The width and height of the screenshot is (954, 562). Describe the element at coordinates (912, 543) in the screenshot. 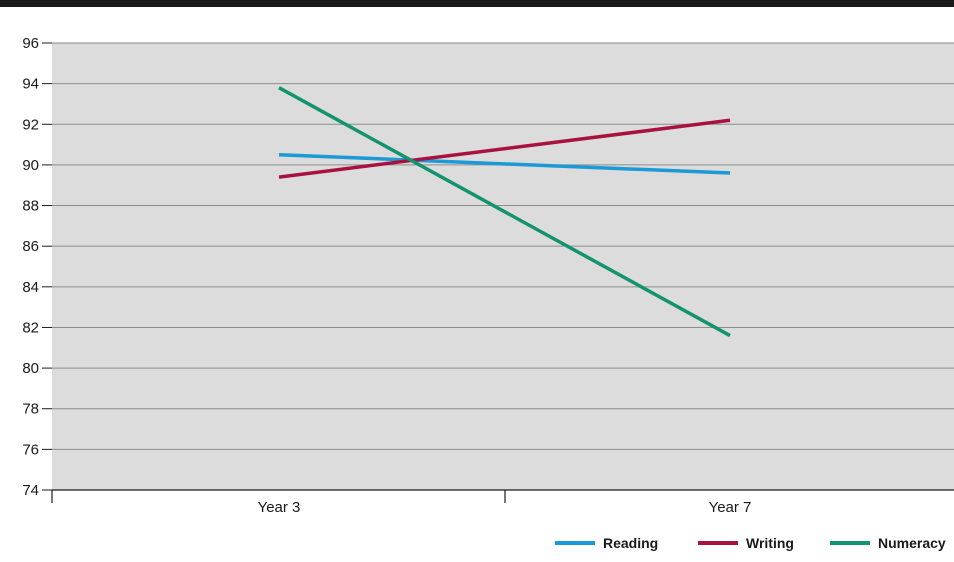

I see `legend-label-numeracy: Numeracy` at that location.